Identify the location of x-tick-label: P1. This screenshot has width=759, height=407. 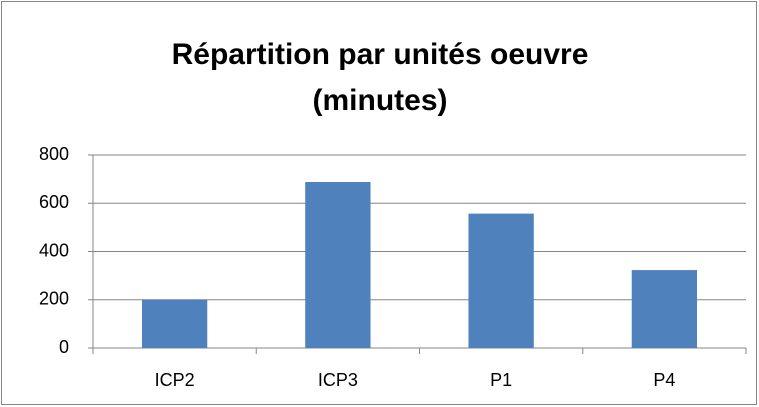
(501, 380).